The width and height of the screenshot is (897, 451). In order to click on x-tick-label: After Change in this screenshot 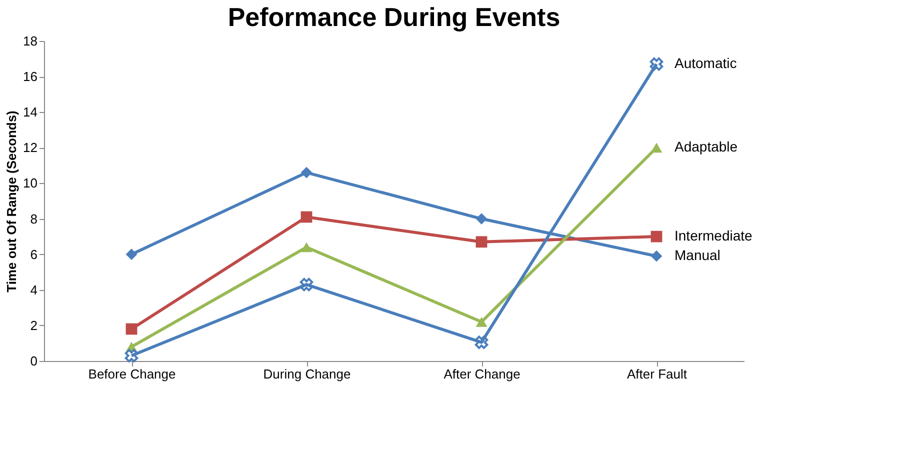, I will do `click(482, 374)`.